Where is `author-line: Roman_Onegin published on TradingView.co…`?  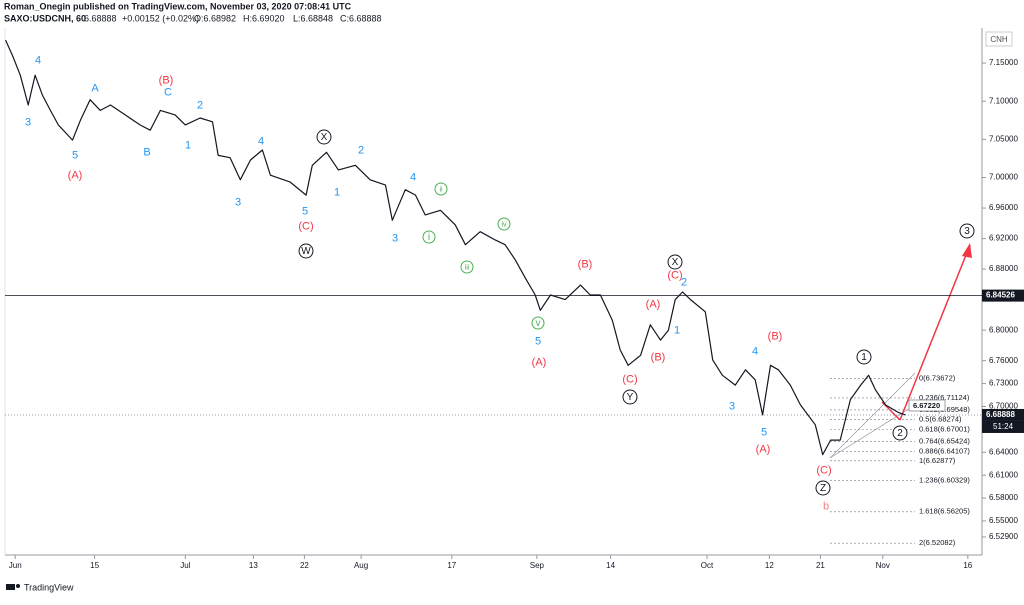
author-line: Roman_Onegin published on TradingView.co… is located at coordinates (178, 6).